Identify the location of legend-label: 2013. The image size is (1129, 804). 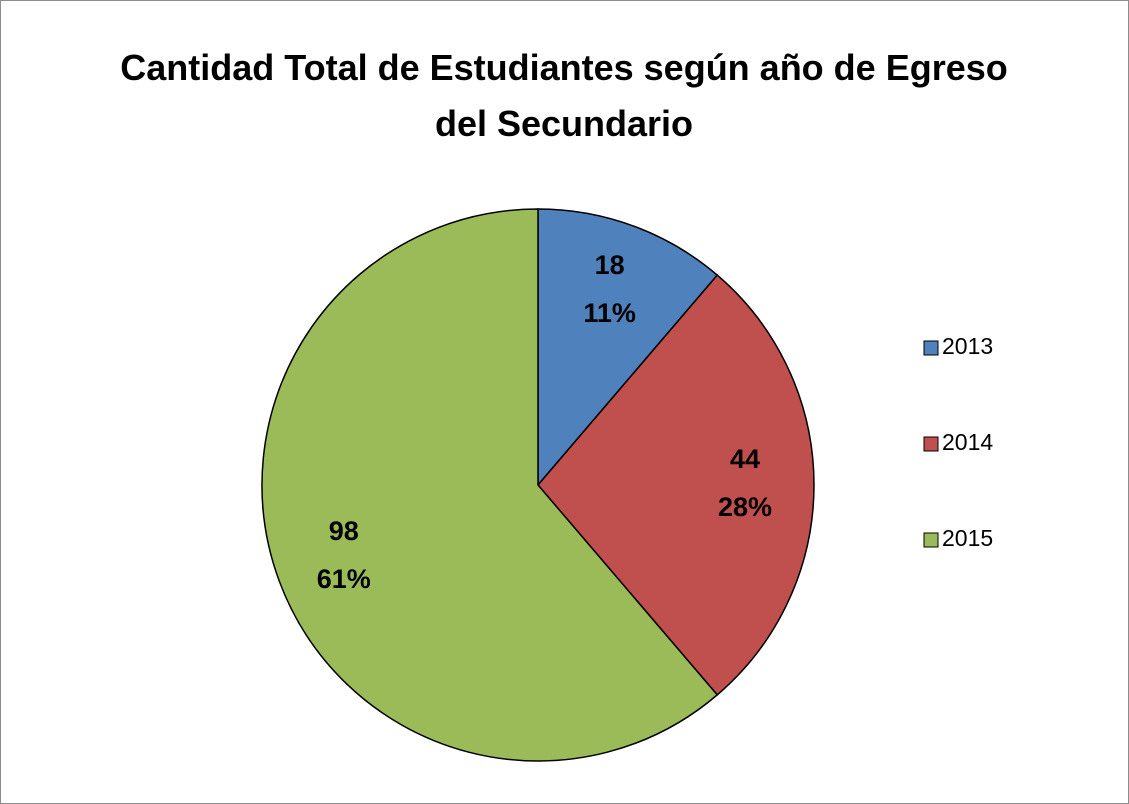
(967, 346).